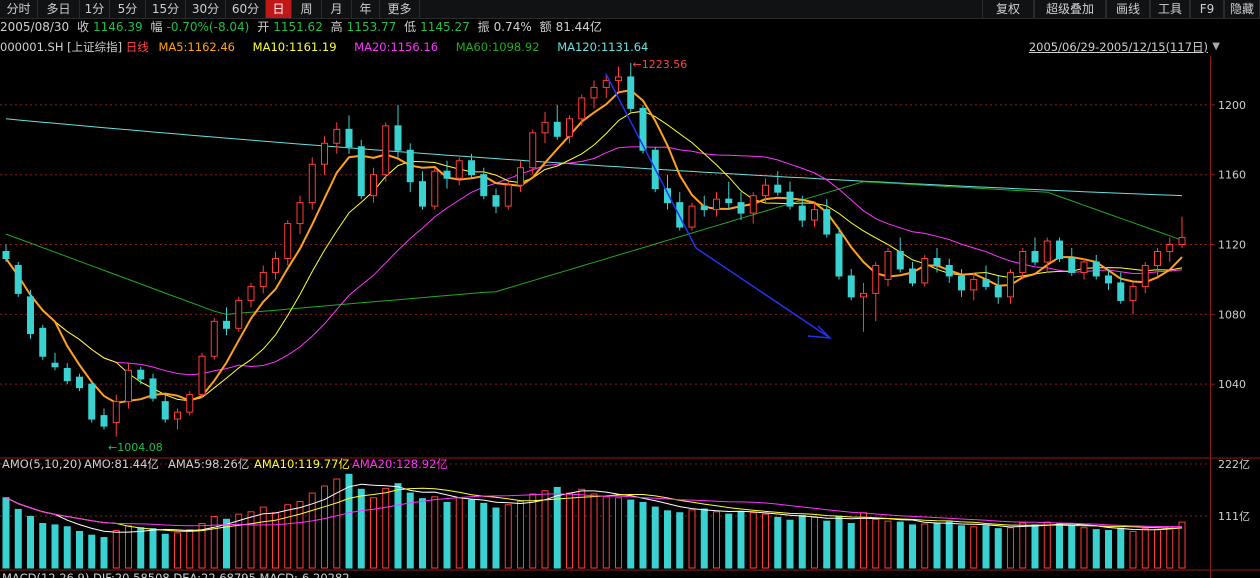  Describe the element at coordinates (95, 9) in the screenshot. I see `period-tab-2: 1分` at that location.